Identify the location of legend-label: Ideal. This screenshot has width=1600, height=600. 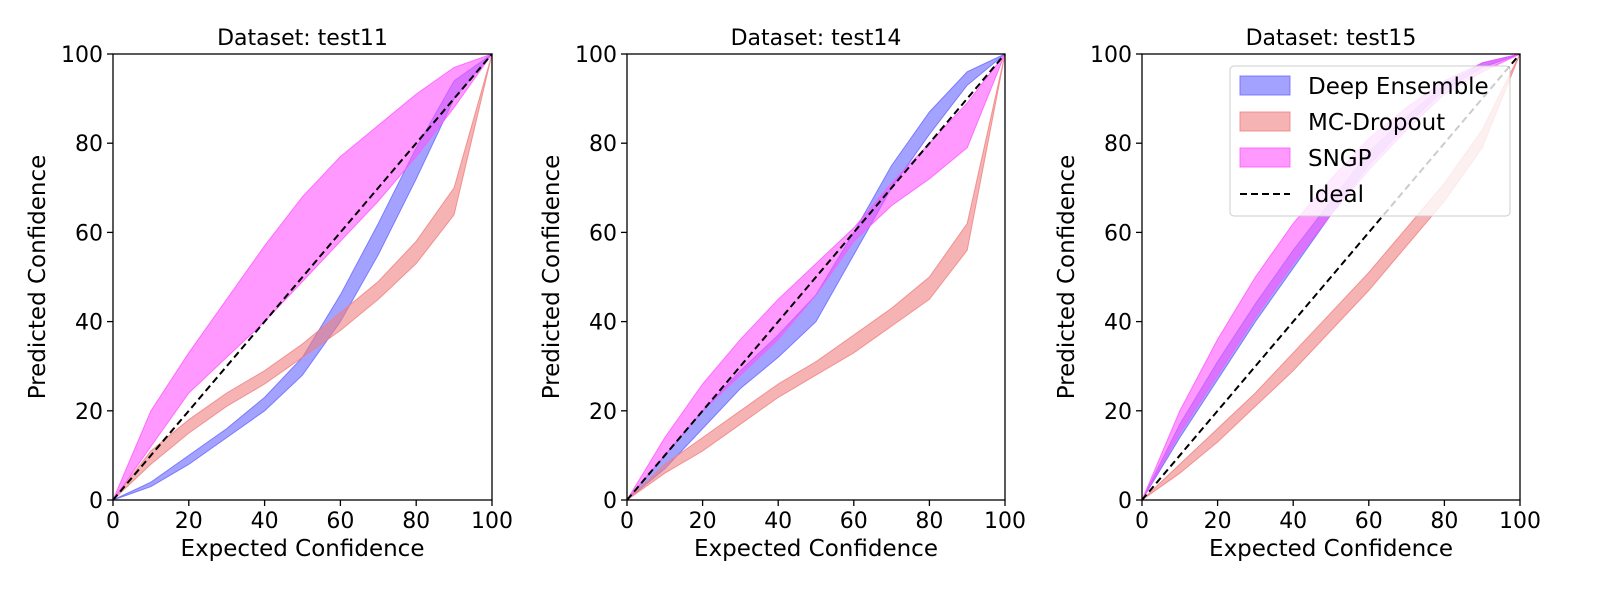
(1336, 195).